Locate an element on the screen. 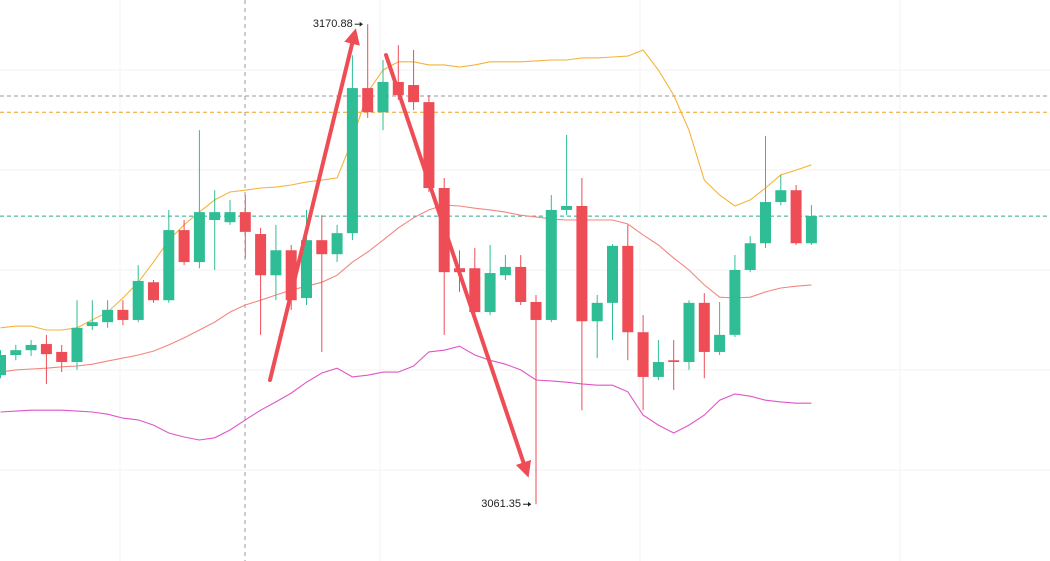  price-label: 3061.35 is located at coordinates (501, 504).